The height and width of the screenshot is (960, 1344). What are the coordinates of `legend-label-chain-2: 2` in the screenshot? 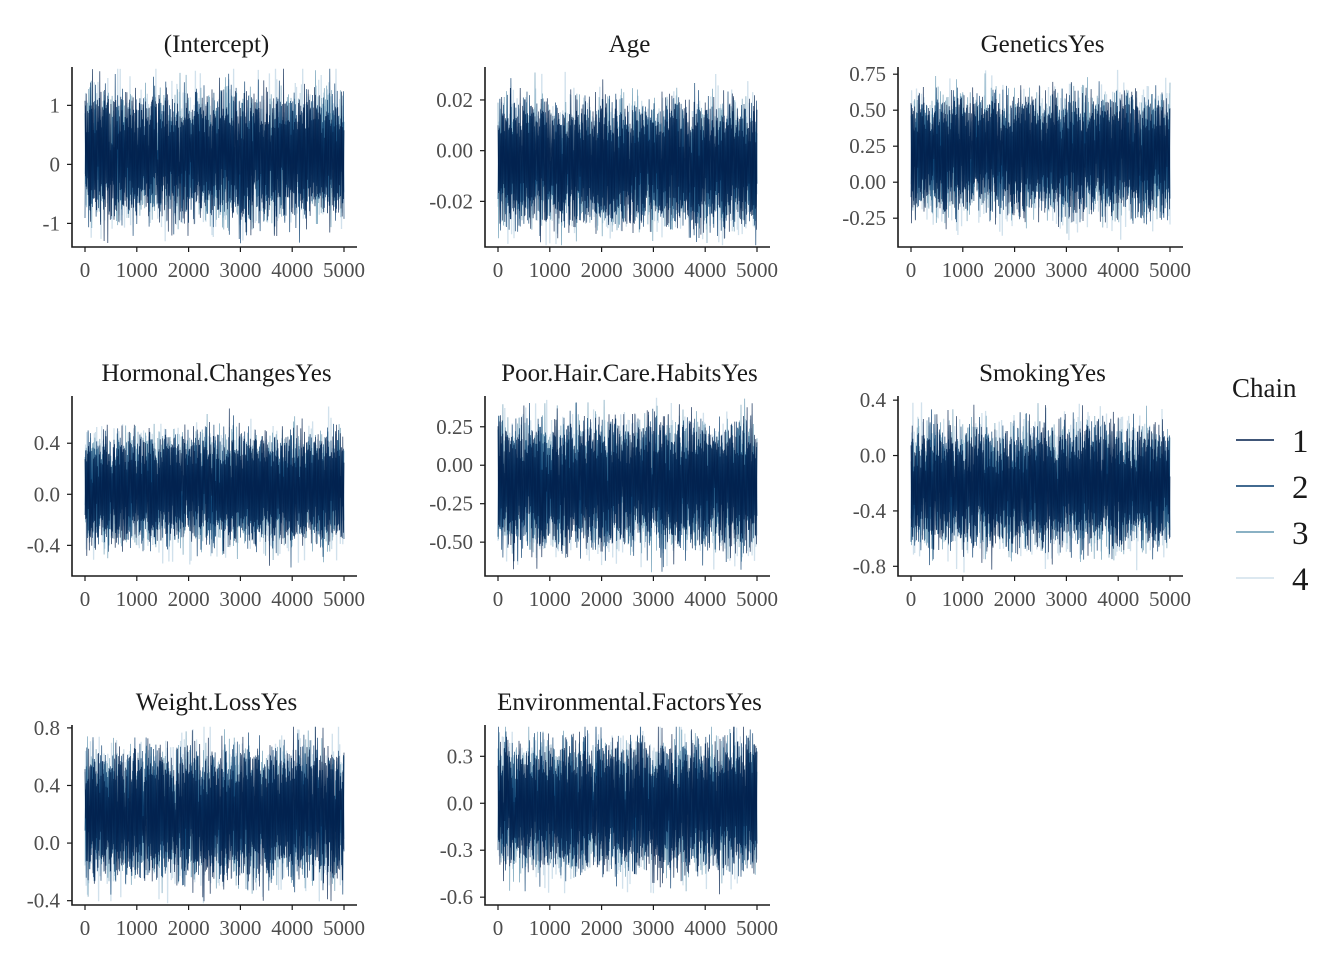 It's located at (1300, 488).